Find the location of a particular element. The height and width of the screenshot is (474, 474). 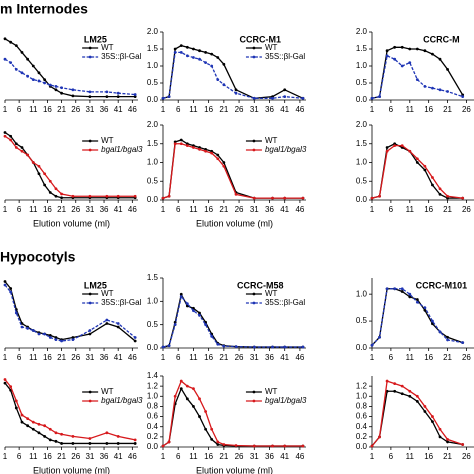

y-tick-label: 1.5 is located at coordinates (153, 277).